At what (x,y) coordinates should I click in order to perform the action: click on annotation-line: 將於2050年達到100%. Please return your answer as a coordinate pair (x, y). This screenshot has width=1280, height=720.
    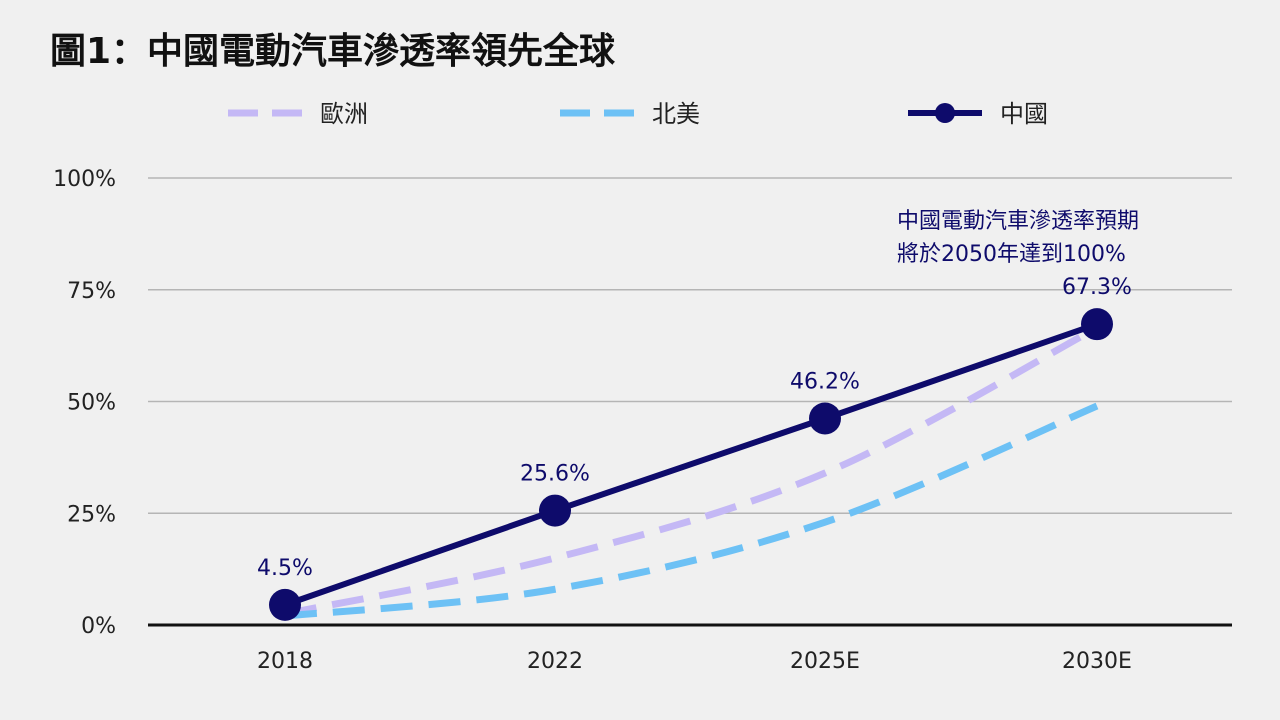
    Looking at the image, I should click on (1011, 254).